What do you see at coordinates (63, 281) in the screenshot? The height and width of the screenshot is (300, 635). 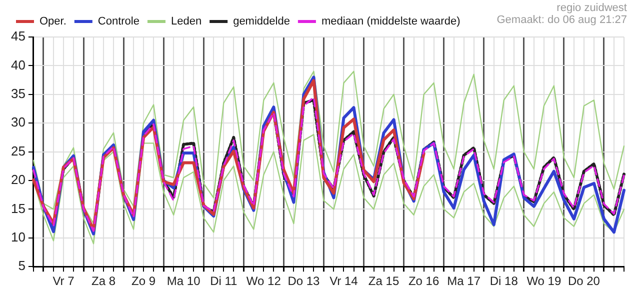 I see `x-tick-label: Vr 7` at bounding box center [63, 281].